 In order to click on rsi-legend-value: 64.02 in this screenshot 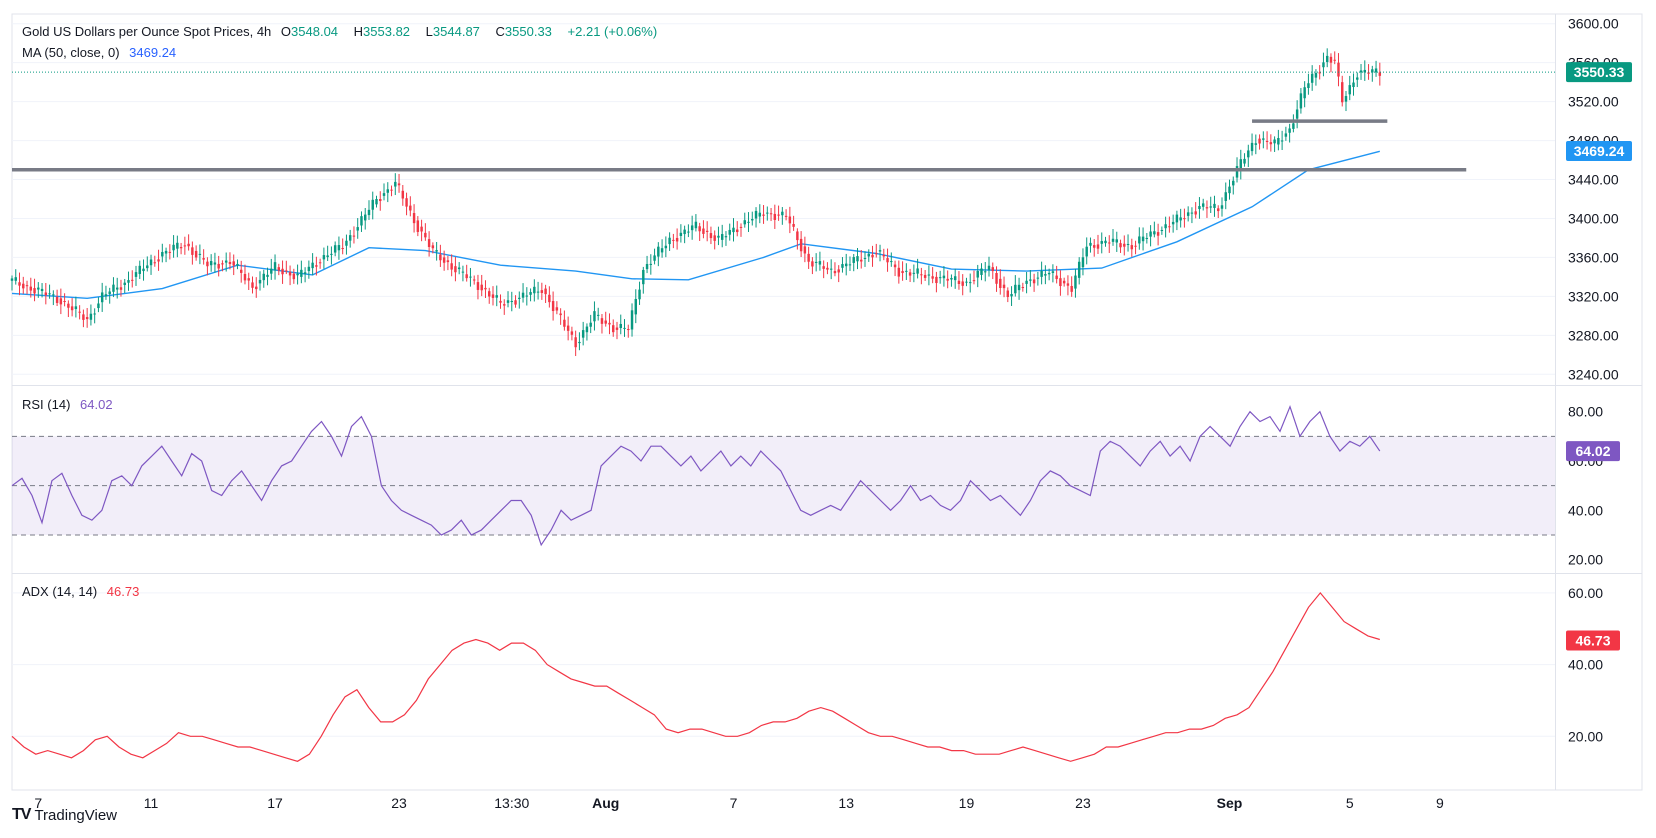, I will do `click(96, 404)`.